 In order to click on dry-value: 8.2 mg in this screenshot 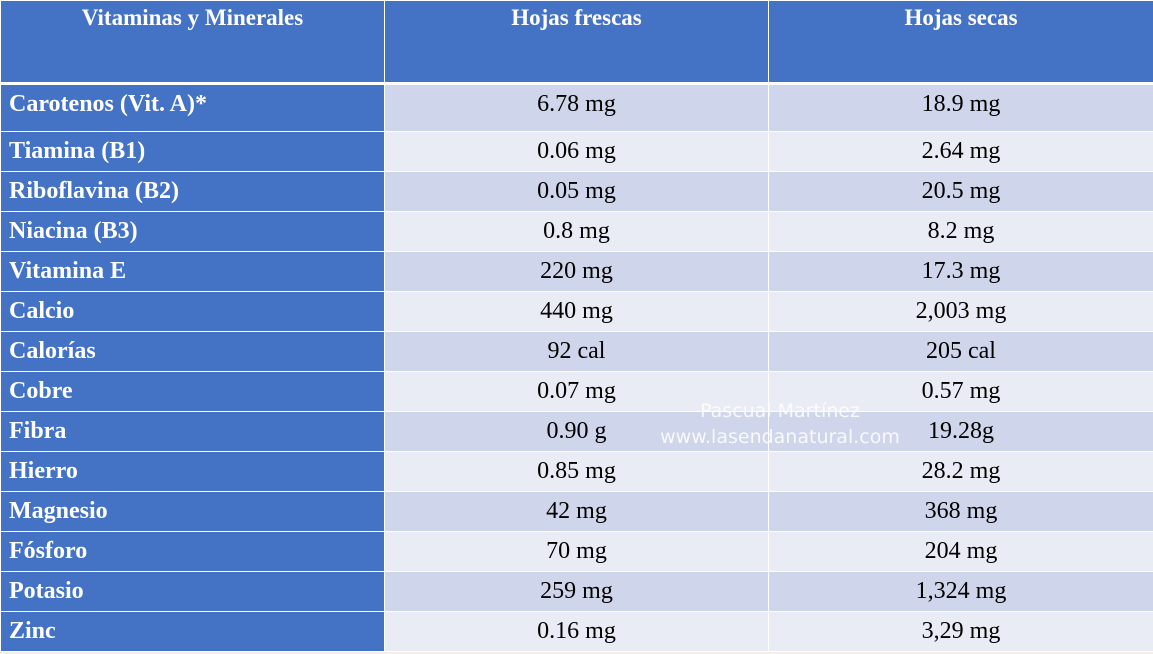, I will do `click(960, 231)`.